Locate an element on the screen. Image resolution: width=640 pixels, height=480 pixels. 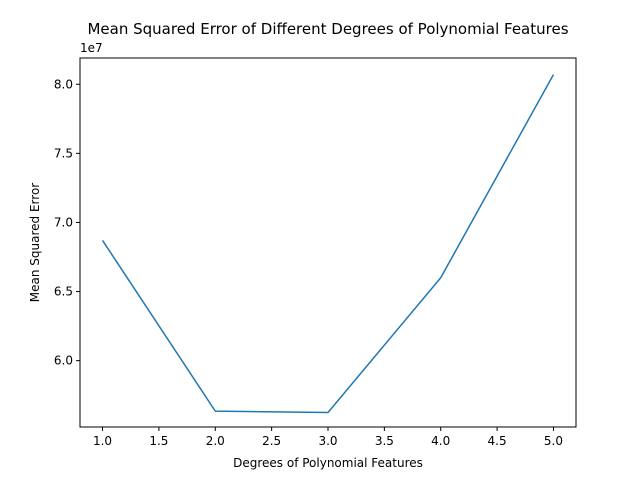
x-tick-label: 2.5 is located at coordinates (271, 441).